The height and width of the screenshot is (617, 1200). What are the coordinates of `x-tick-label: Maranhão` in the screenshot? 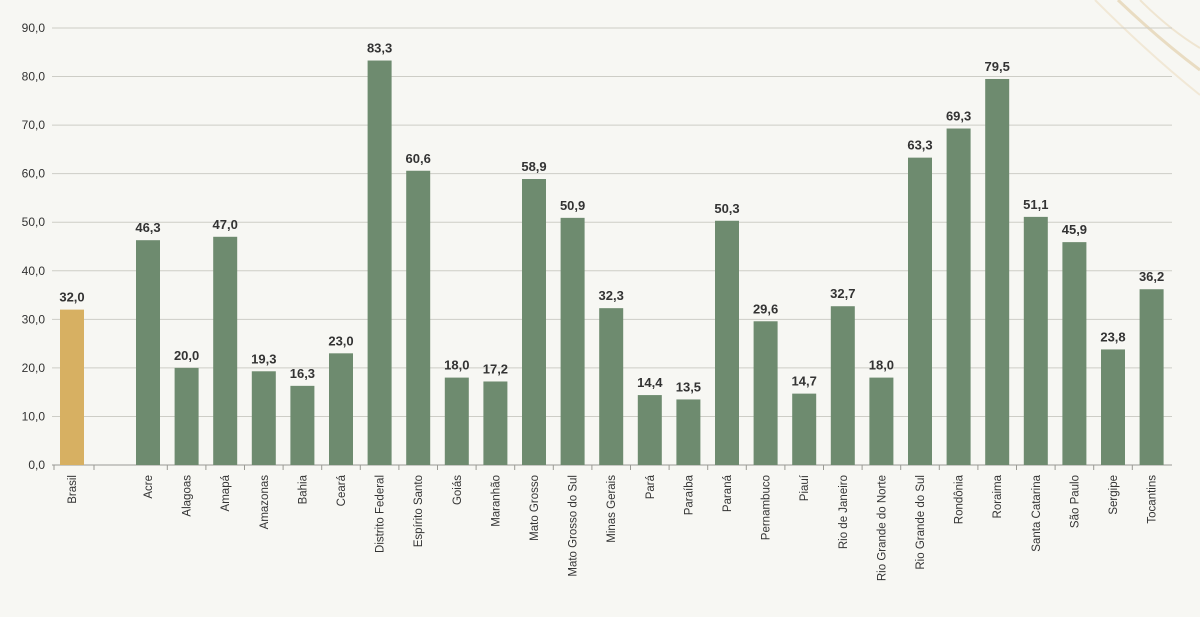 It's located at (496, 501).